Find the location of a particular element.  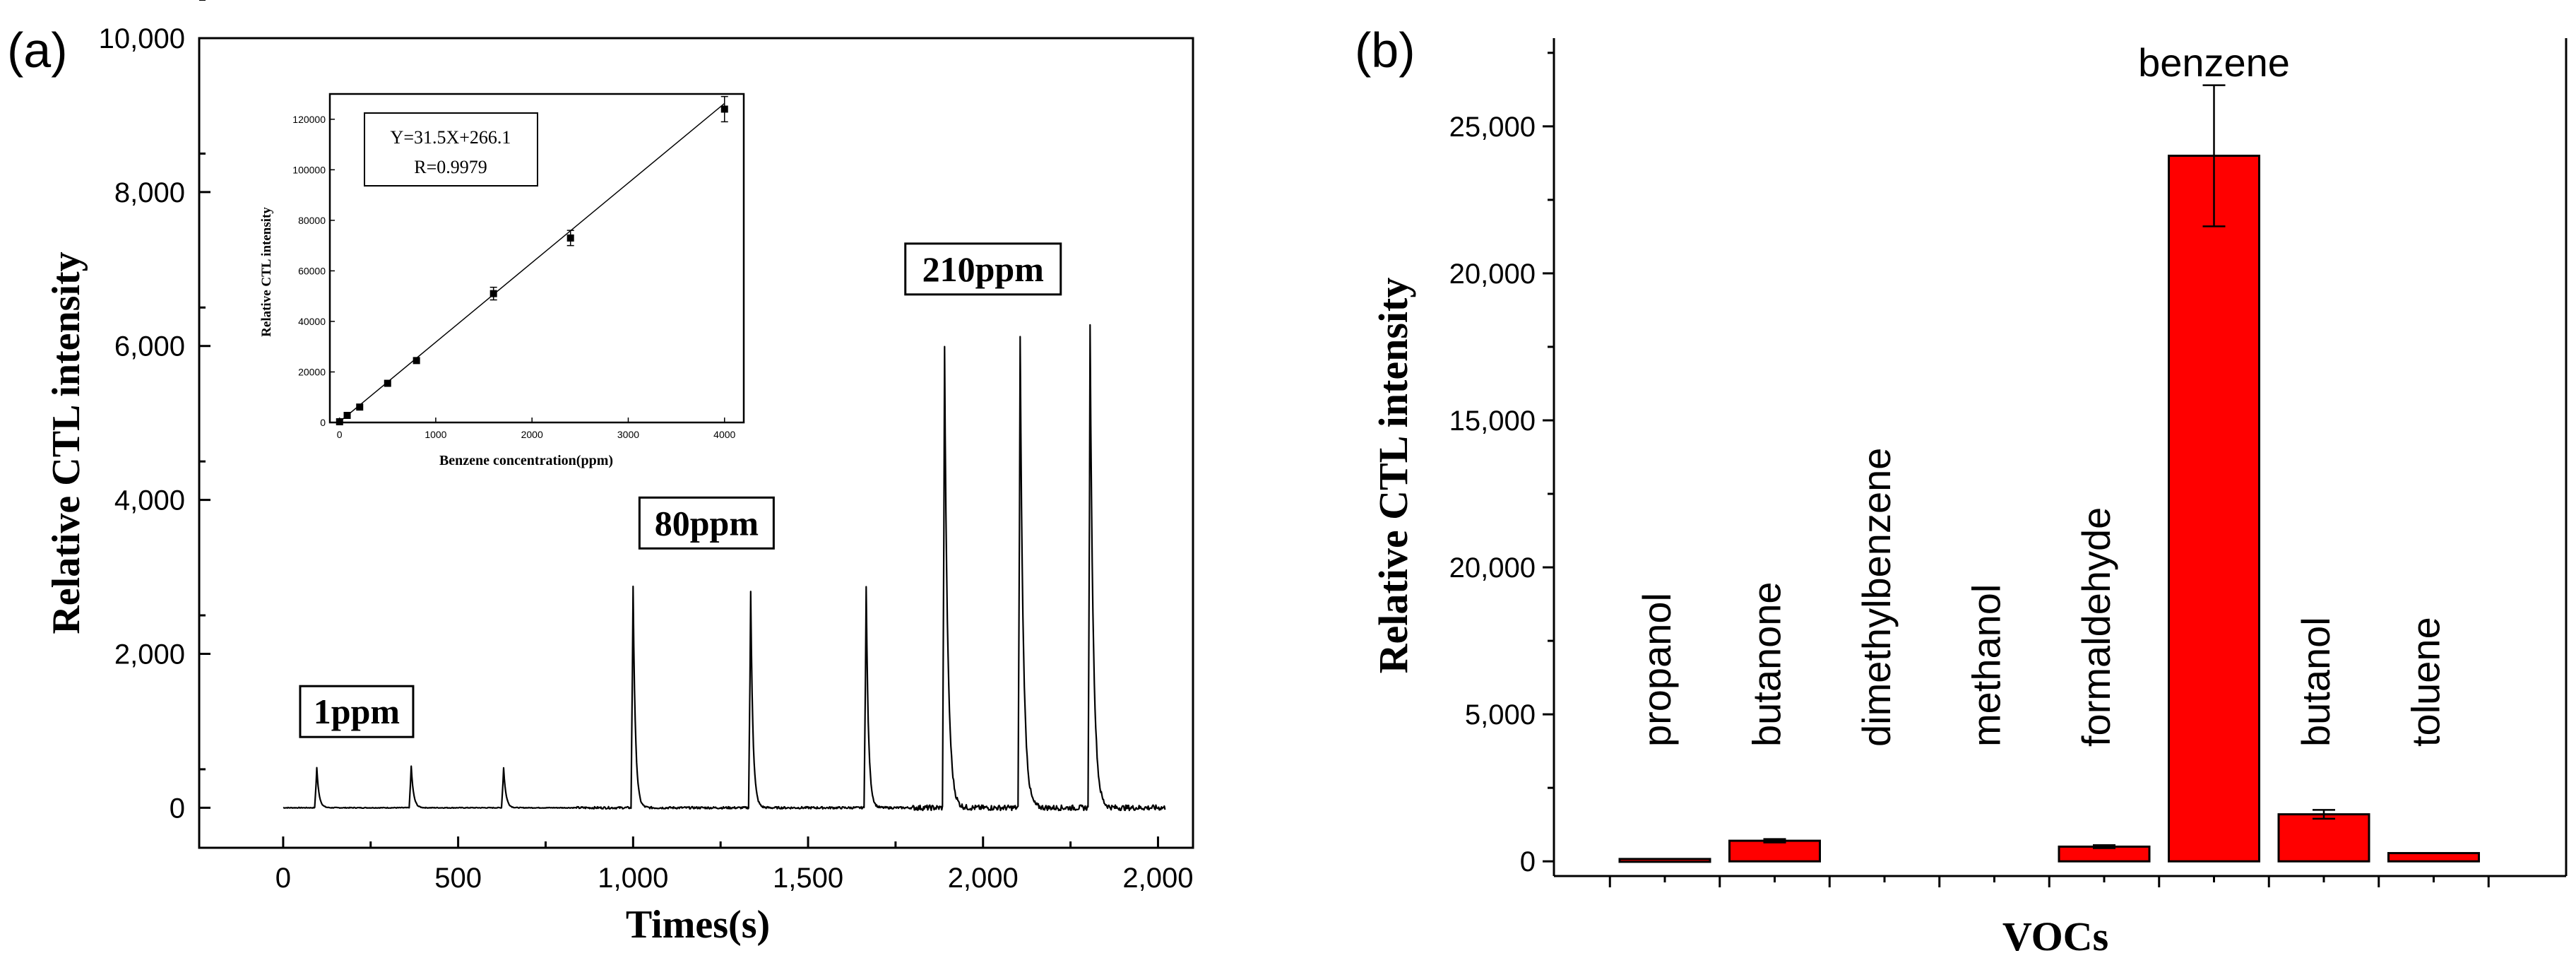

category-label-formaldehyde: formaldehyde is located at coordinates (2096, 627).